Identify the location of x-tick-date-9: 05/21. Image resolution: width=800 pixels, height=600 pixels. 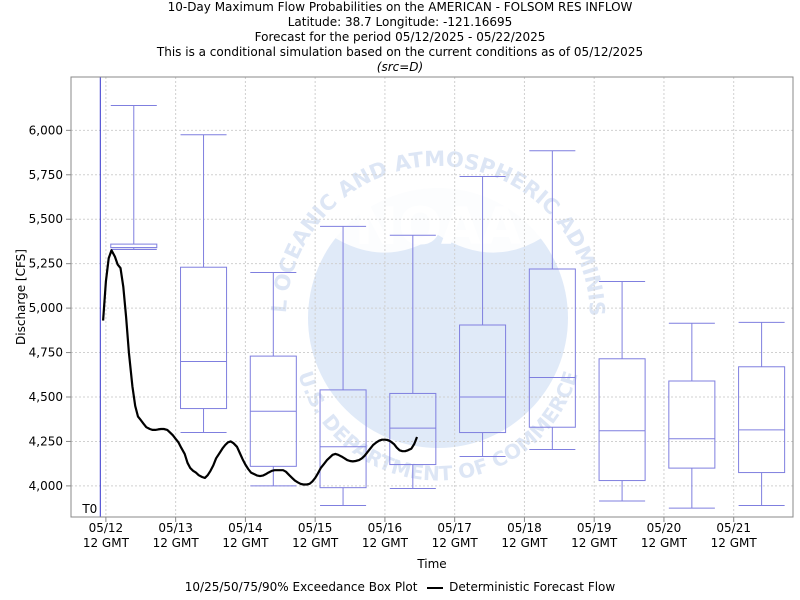
(733, 528).